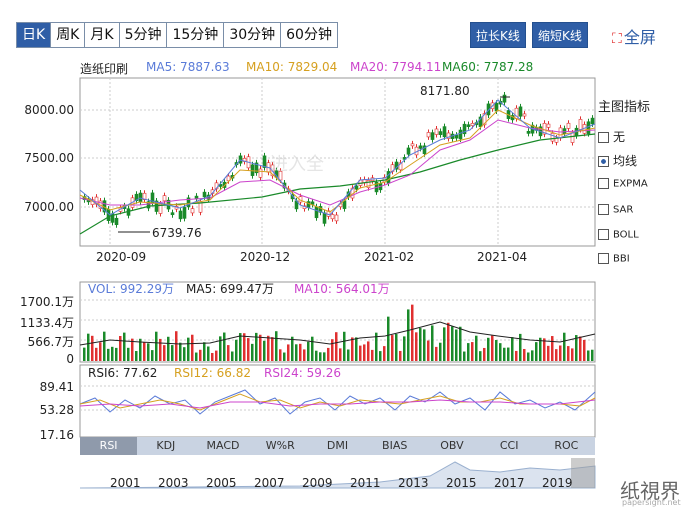 This screenshot has height=510, width=700. Describe the element at coordinates (49, 158) in the screenshot. I see `y-tick-7500: 7500.00` at that location.